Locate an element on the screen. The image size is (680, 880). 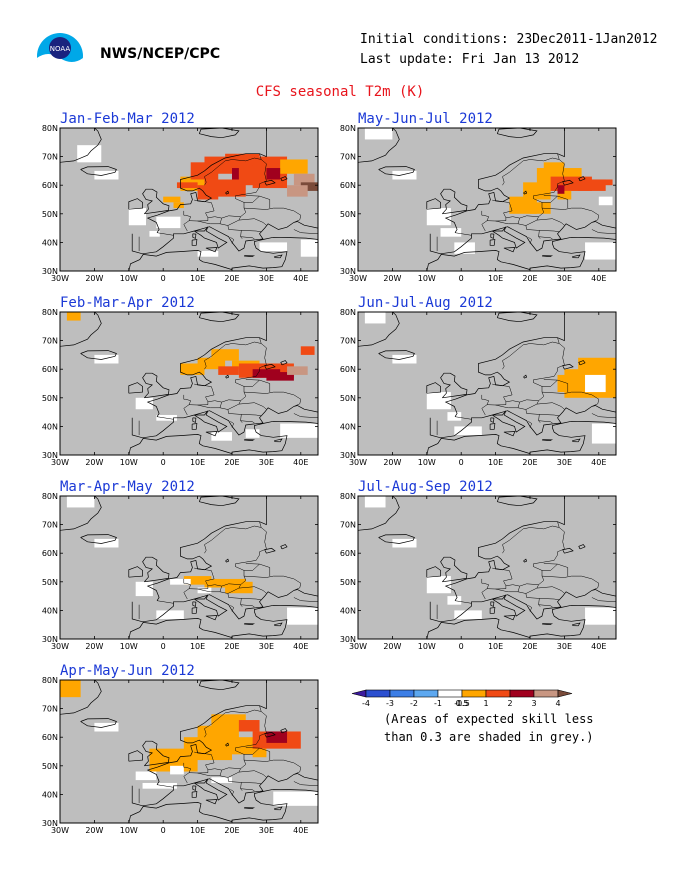
lon-tick-label: 30W is located at coordinates (60, 462).